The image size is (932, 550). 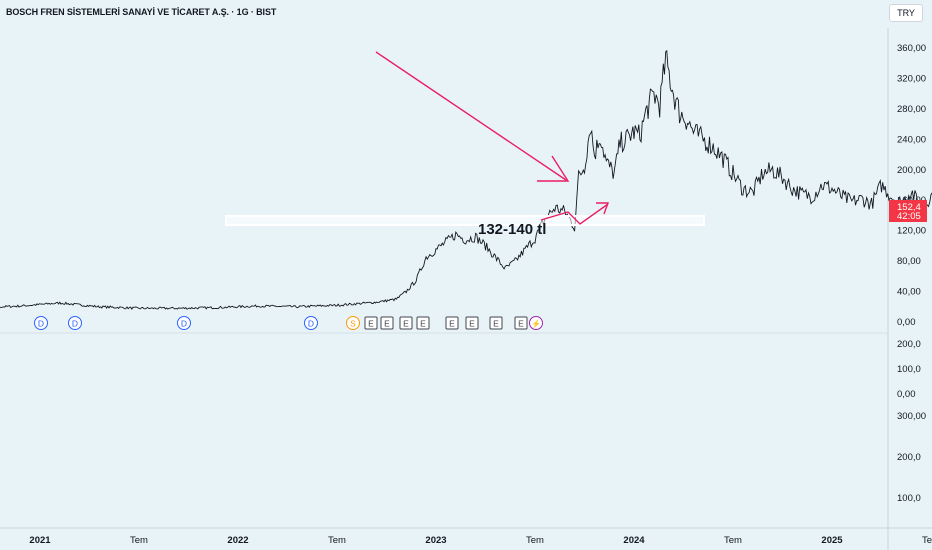 I want to click on price-tick-label: 0,00, so click(x=906, y=322).